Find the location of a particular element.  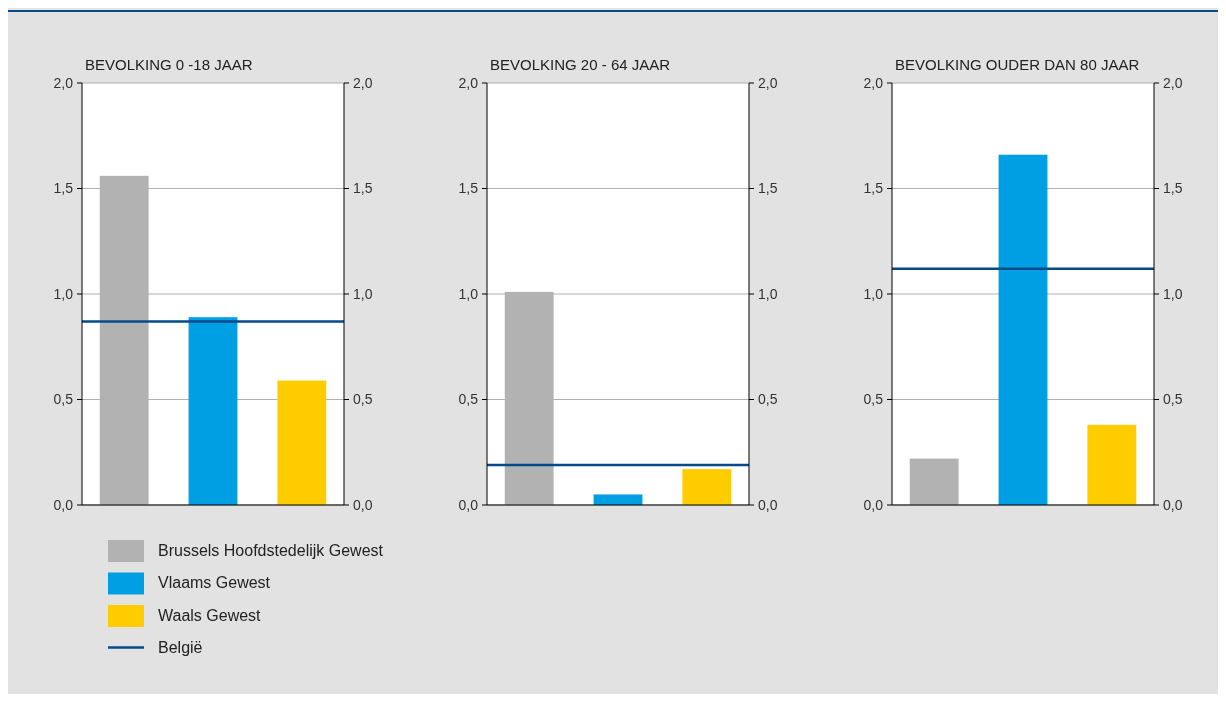

chart-title: BEVOLKING OUDER DAN 80 JAAR is located at coordinates (1017, 64).